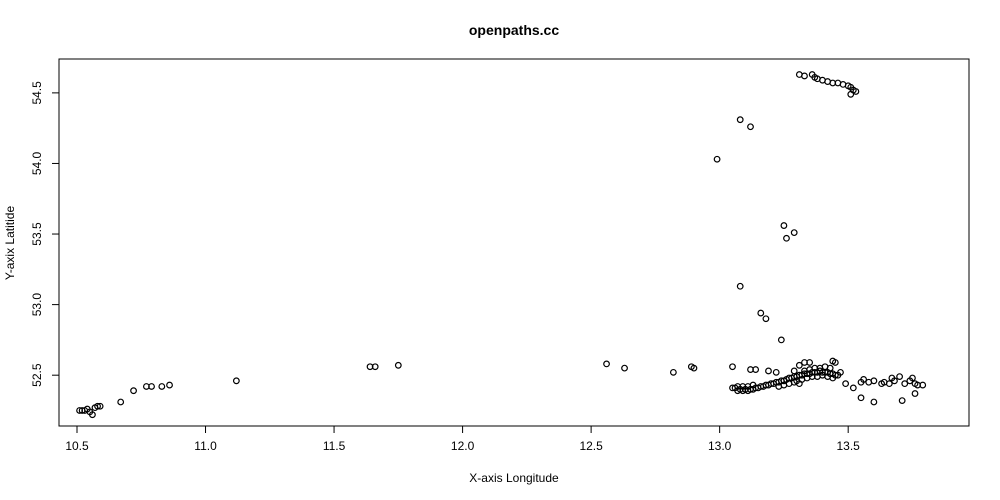 The width and height of the screenshot is (1000, 500). What do you see at coordinates (514, 478) in the screenshot?
I see `x-axis-label: X-axis Longitude` at bounding box center [514, 478].